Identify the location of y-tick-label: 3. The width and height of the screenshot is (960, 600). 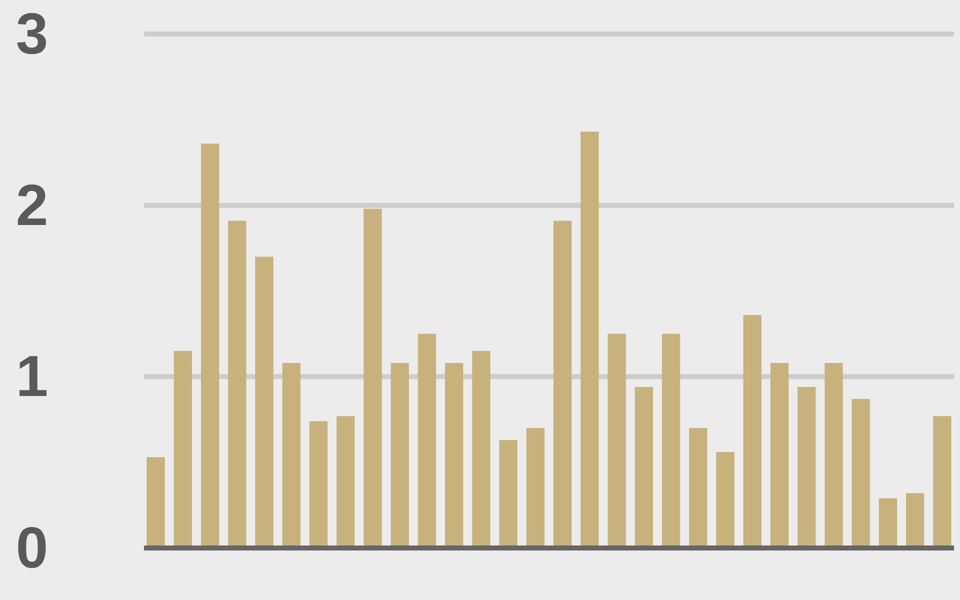
(32, 34).